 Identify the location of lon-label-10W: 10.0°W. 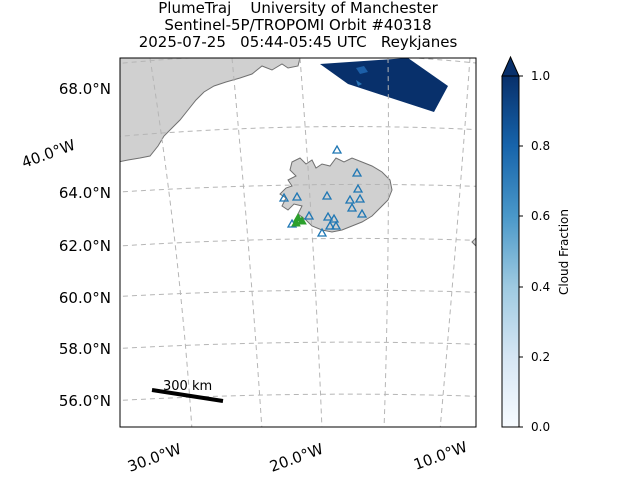
(440, 456).